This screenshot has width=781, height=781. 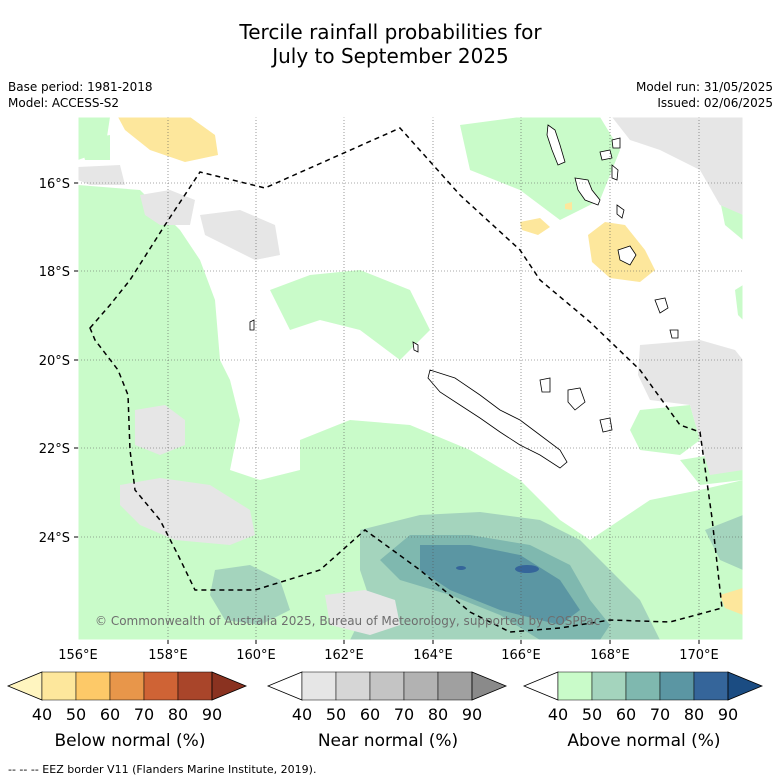 I want to click on model-run: Model run: 31/05/2025, so click(x=704, y=87).